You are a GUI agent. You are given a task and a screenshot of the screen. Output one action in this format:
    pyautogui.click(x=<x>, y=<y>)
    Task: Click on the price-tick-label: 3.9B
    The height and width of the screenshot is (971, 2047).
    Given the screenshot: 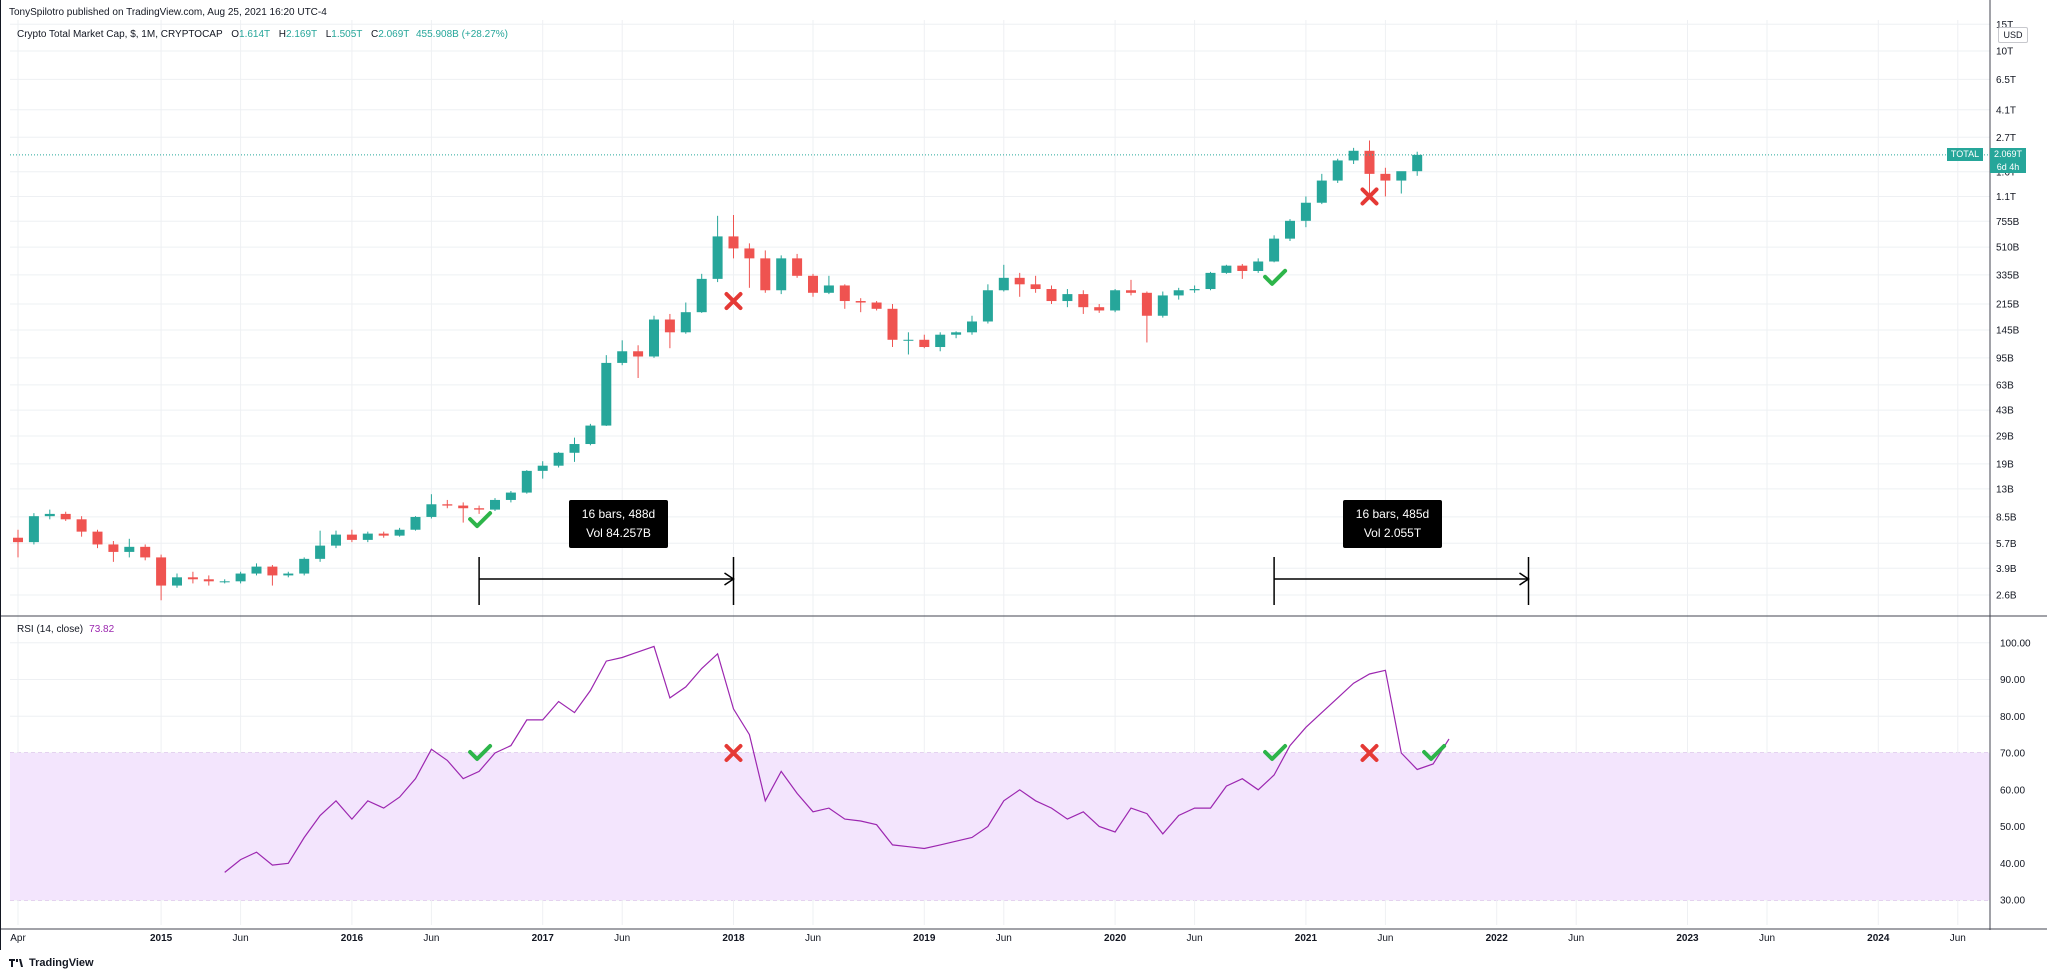 What is the action you would take?
    pyautogui.click(x=2006, y=569)
    